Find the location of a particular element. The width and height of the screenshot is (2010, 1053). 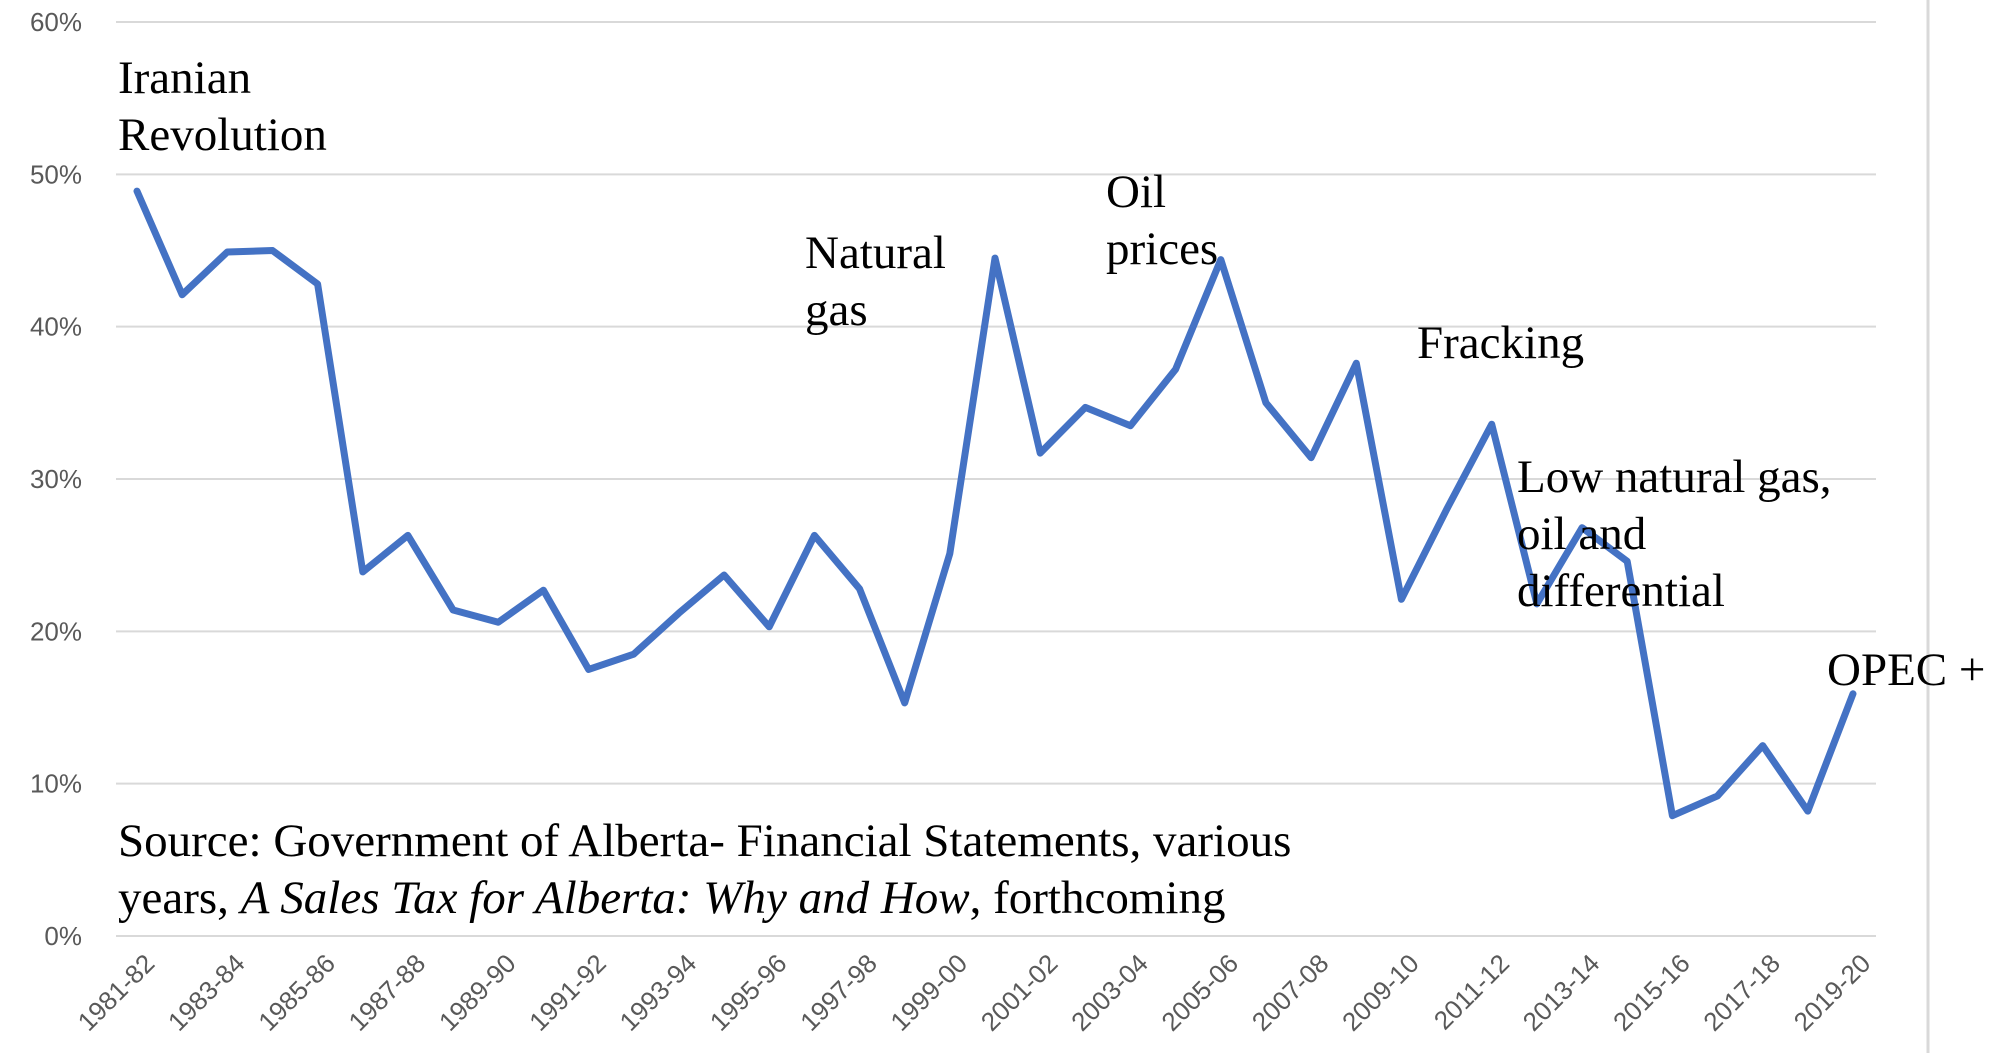

y-tick-label: 30% is located at coordinates (56, 479).